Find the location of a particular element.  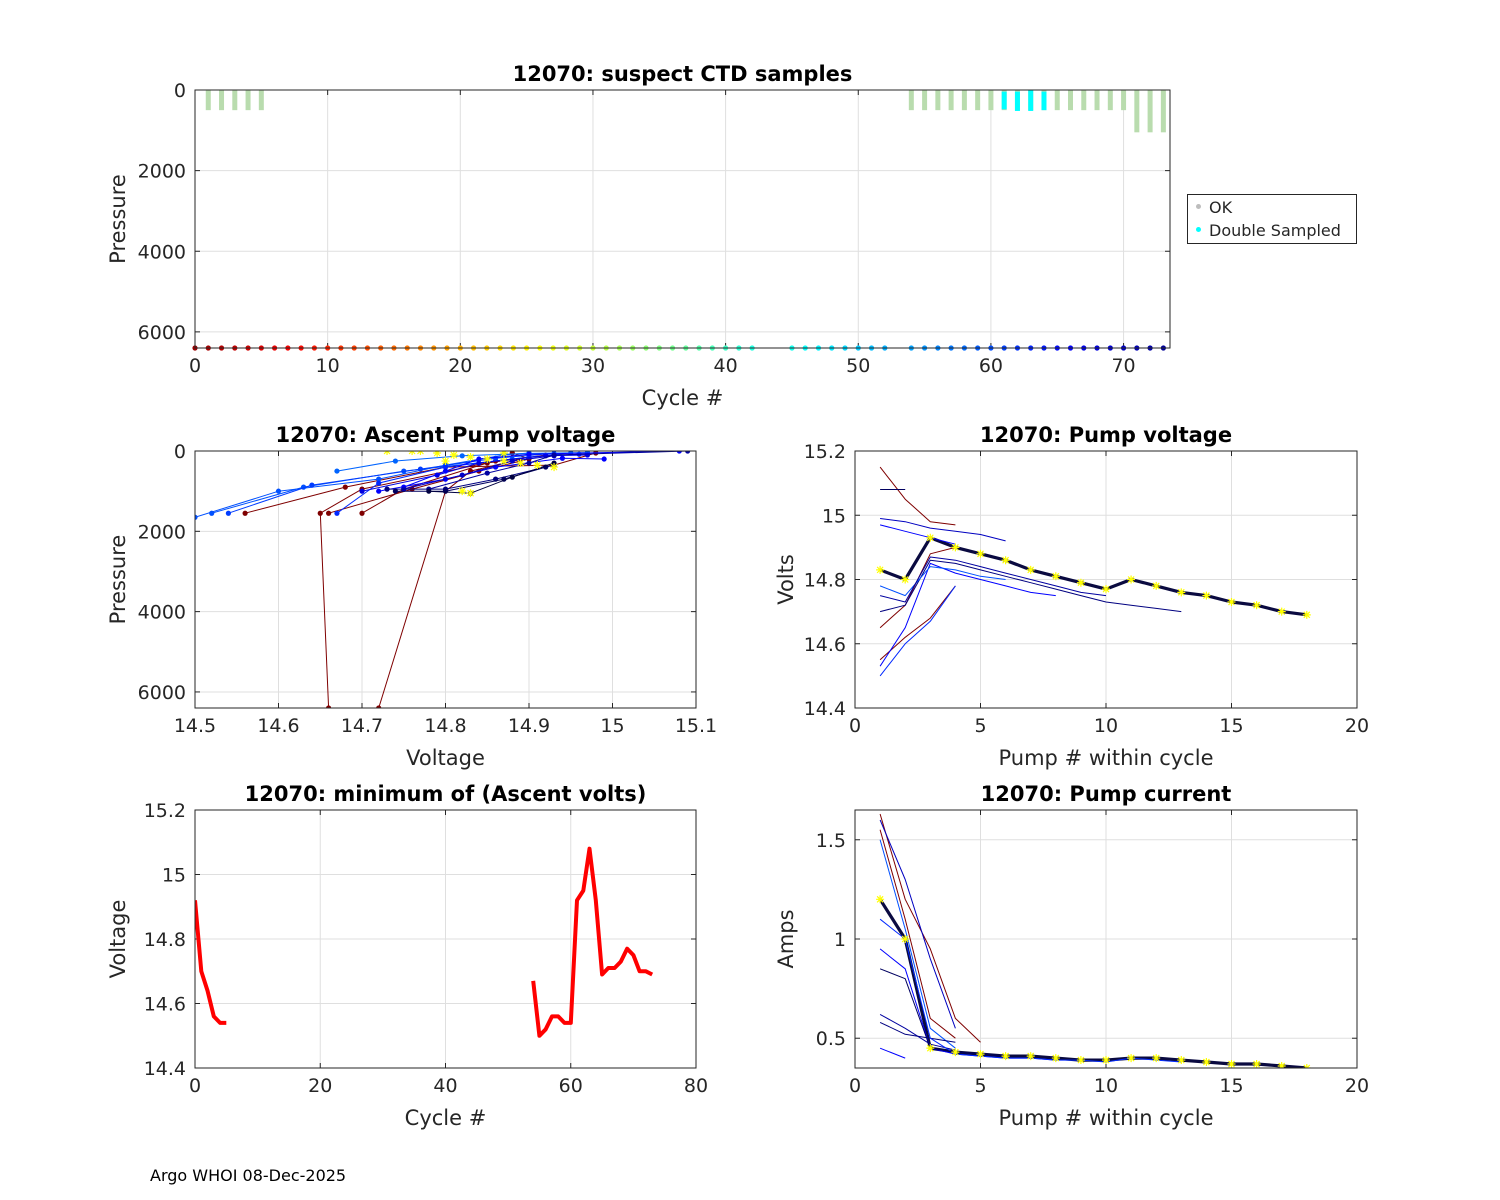

x-tick-label: 70 is located at coordinates (1123, 366).